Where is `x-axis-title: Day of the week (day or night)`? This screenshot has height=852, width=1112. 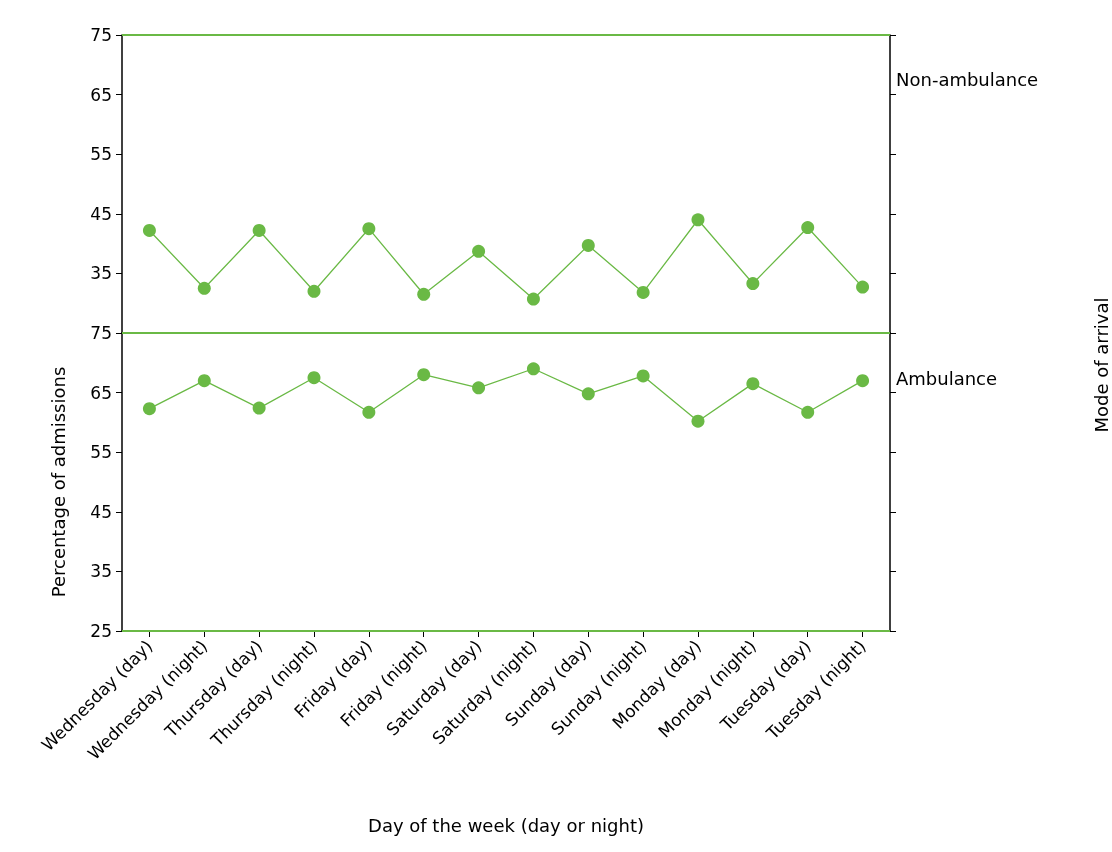 x-axis-title: Day of the week (day or night) is located at coordinates (506, 825).